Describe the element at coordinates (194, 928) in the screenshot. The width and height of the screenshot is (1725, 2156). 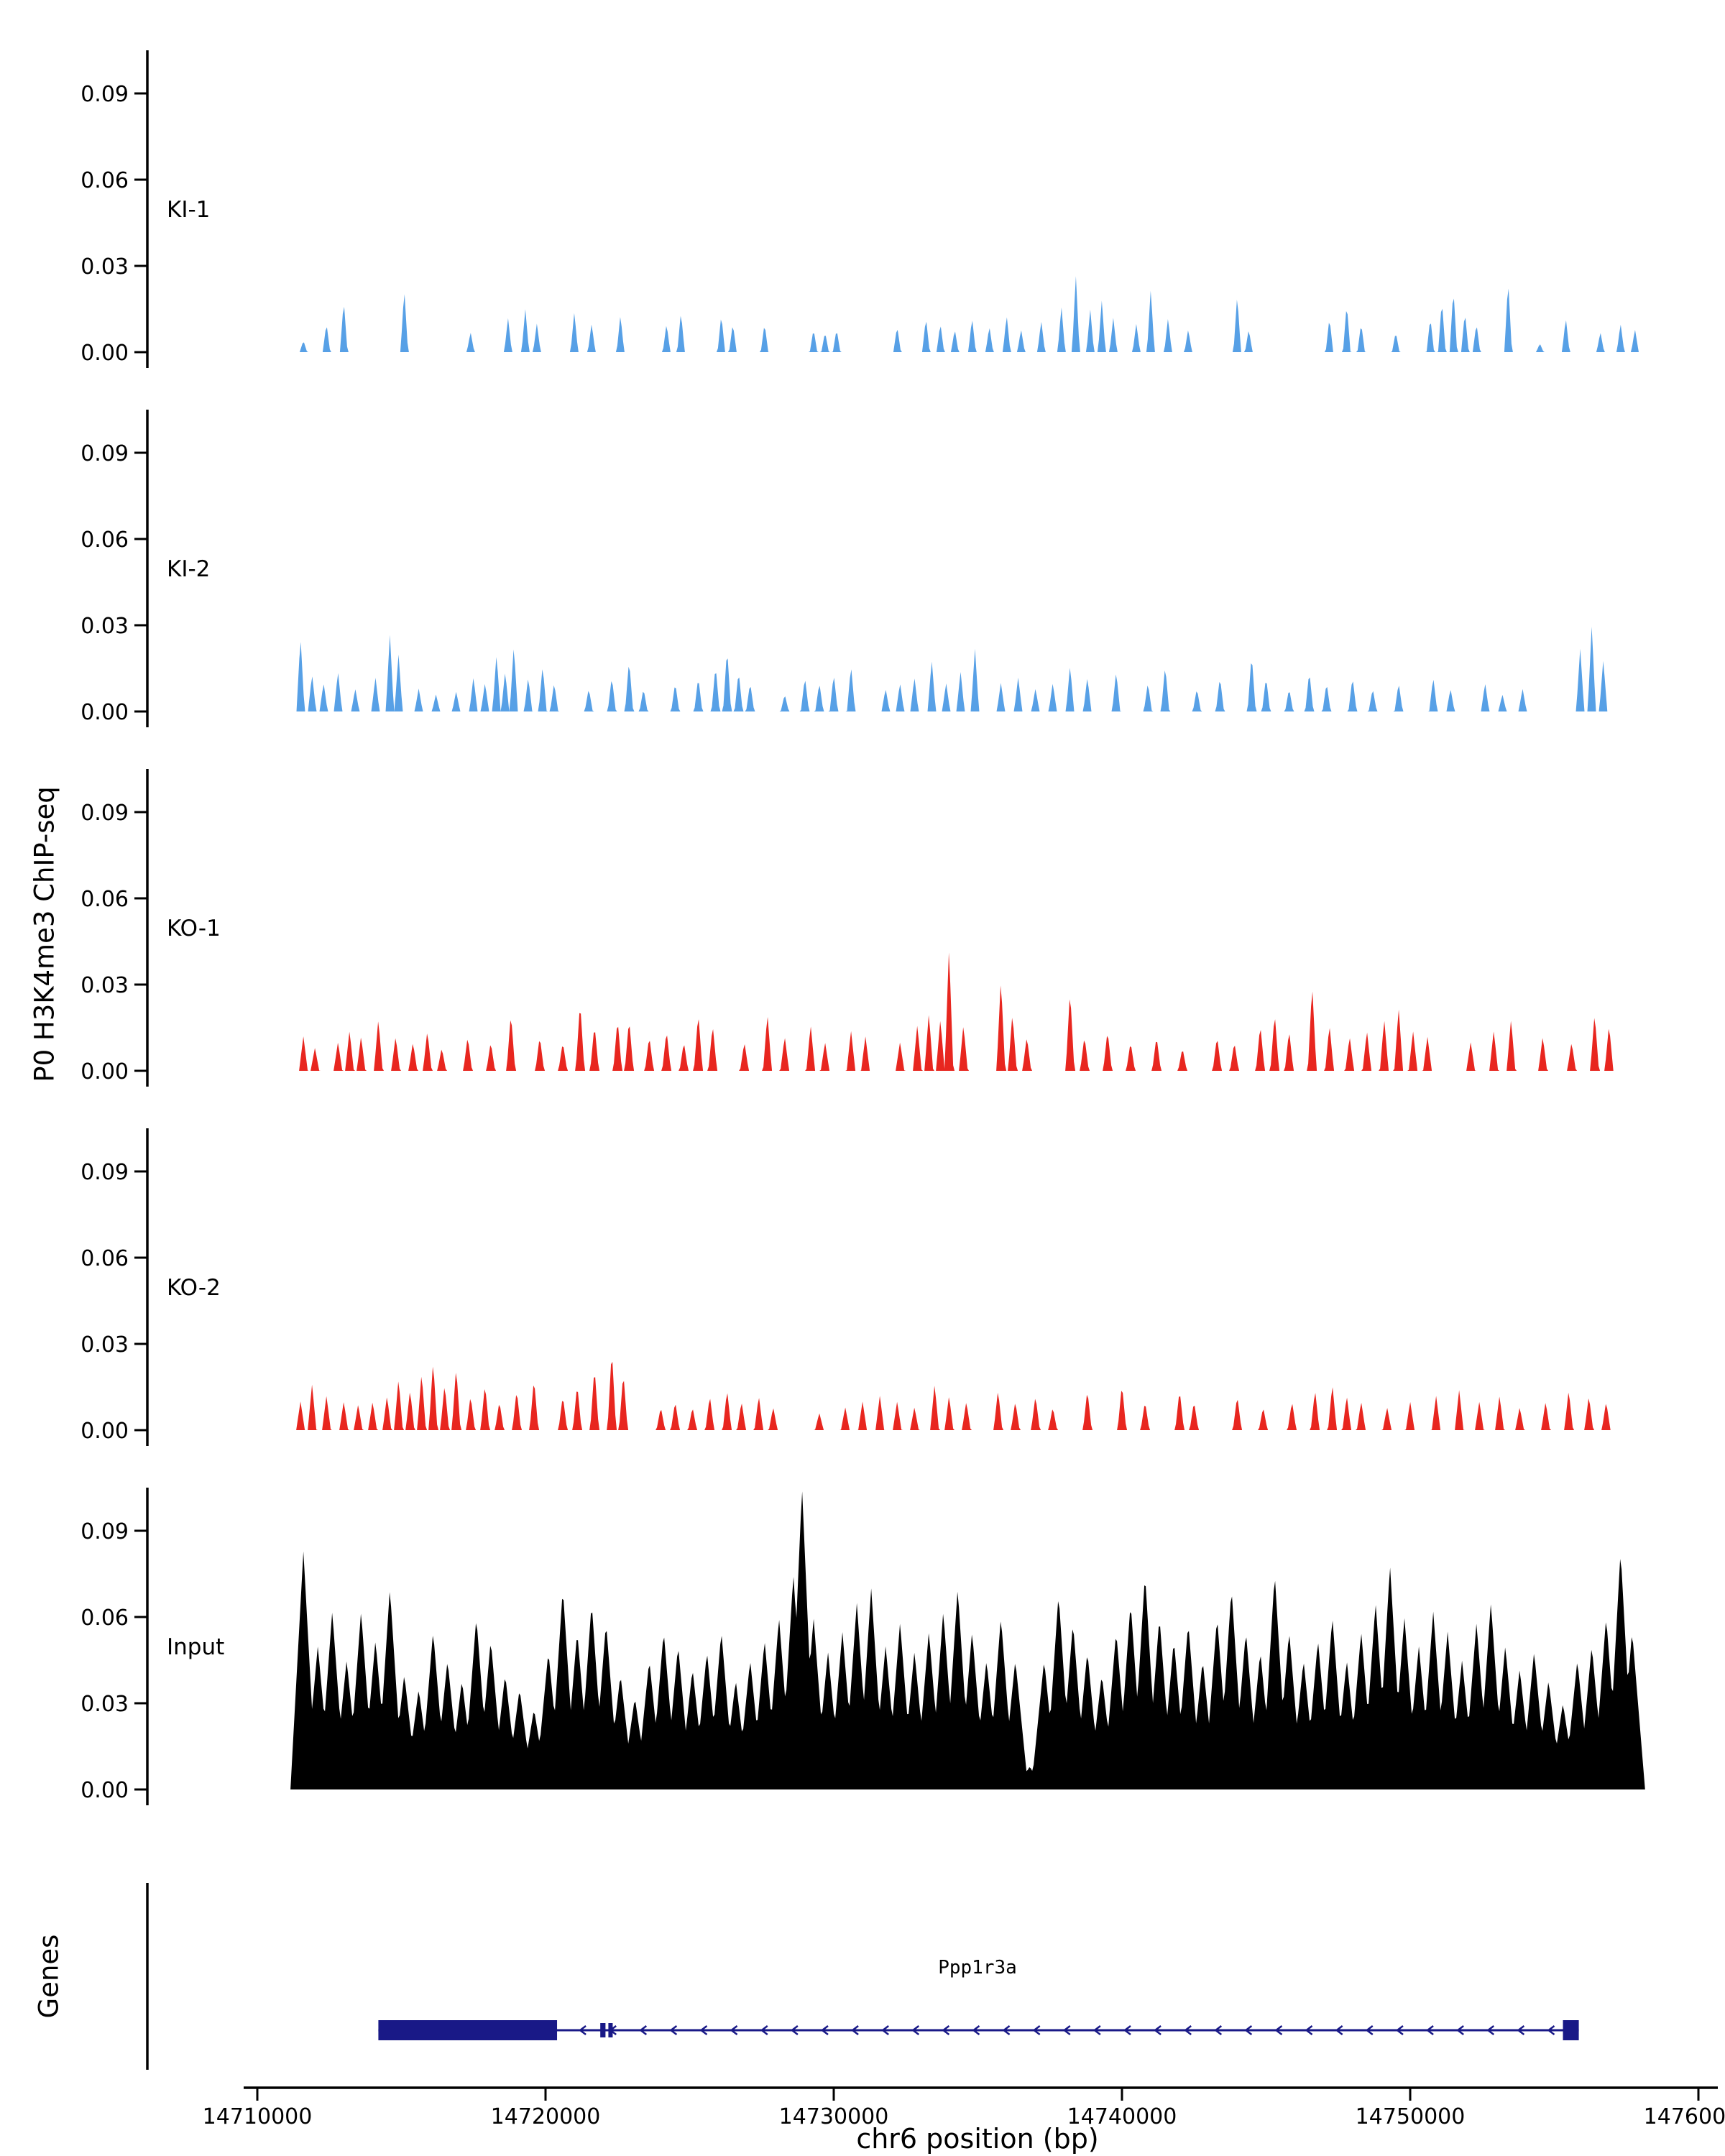
I see `track-label-KO-1: KO-1` at that location.